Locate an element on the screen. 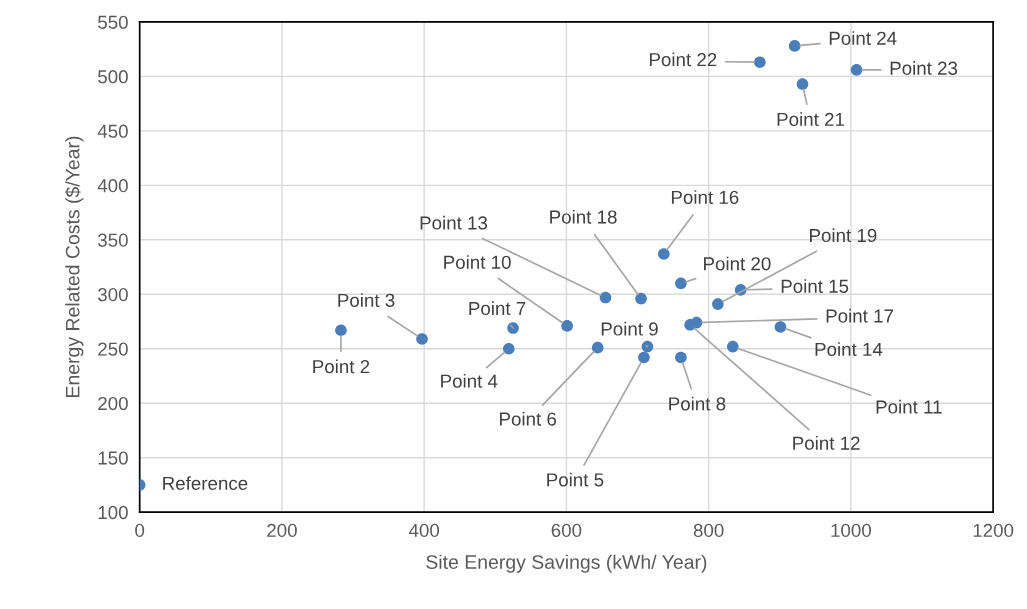  annotation: Point 23 is located at coordinates (924, 68).